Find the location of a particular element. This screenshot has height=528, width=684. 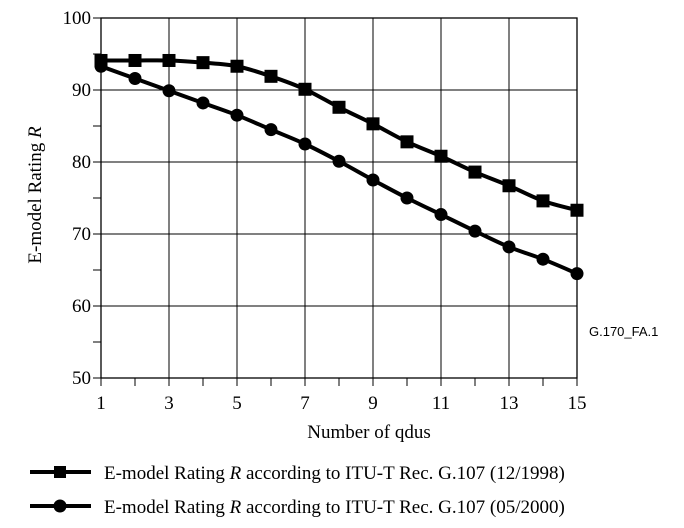

x-tick-labels: 1 3 5 7 9 11 13 15 is located at coordinates (341, 403).